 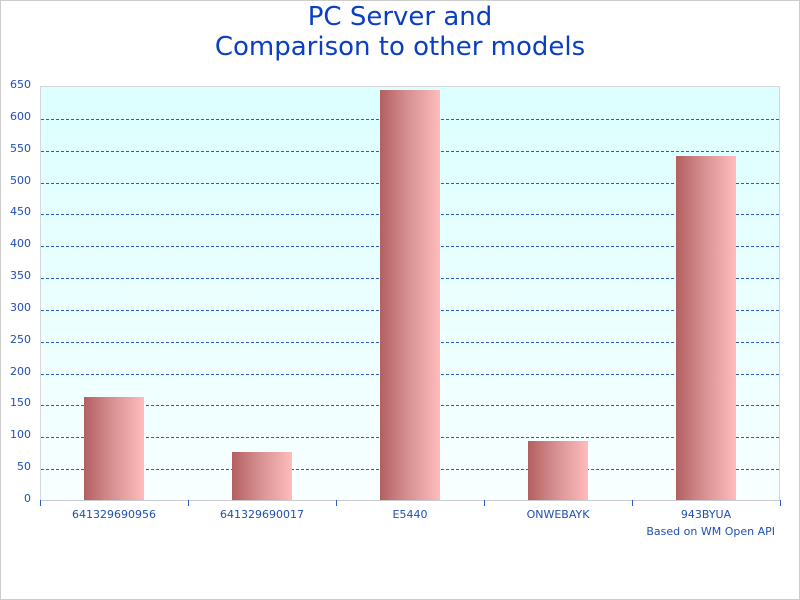 What do you see at coordinates (20, 307) in the screenshot?
I see `y-tick-label: 300` at bounding box center [20, 307].